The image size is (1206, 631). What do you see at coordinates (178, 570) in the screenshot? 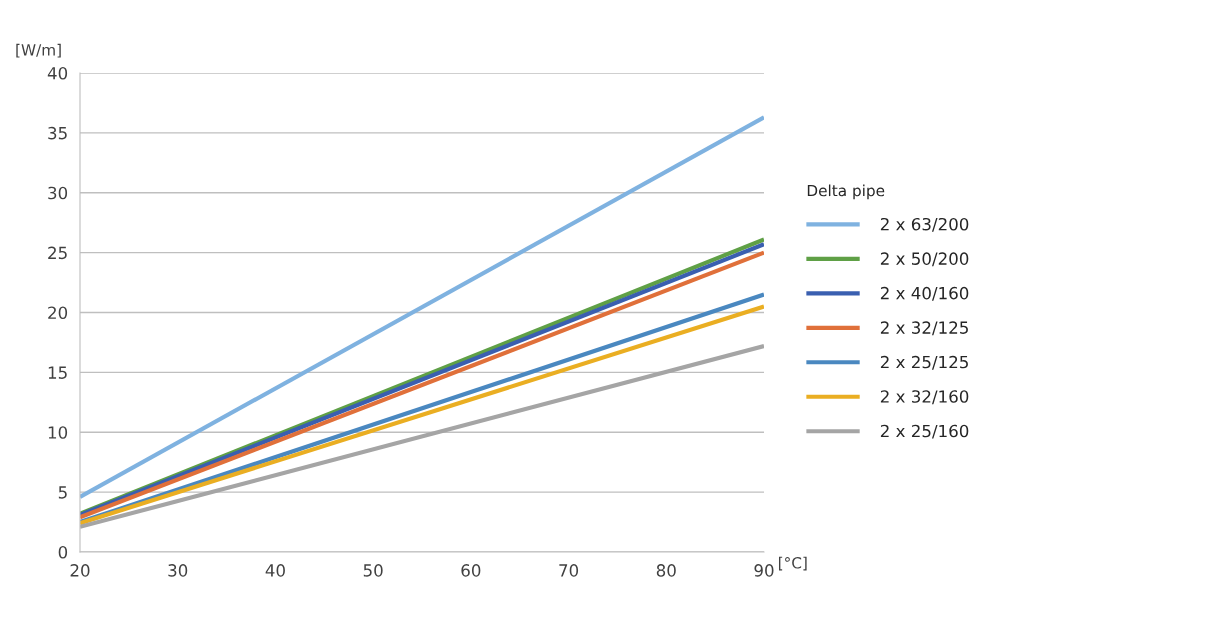
I see `x-tick-label: 30` at bounding box center [178, 570].